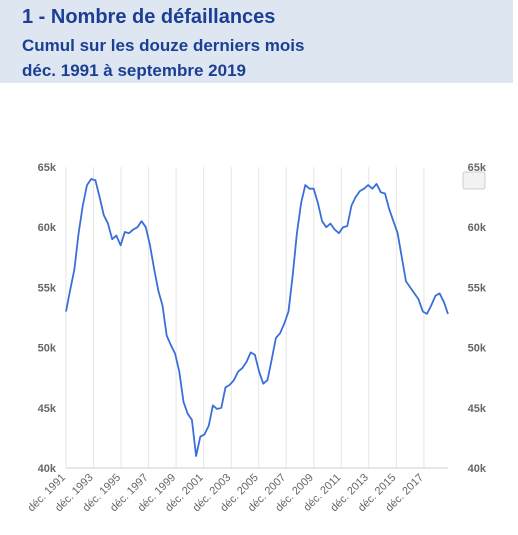  I want to click on y-tick-label-left: 50k, so click(47, 349).